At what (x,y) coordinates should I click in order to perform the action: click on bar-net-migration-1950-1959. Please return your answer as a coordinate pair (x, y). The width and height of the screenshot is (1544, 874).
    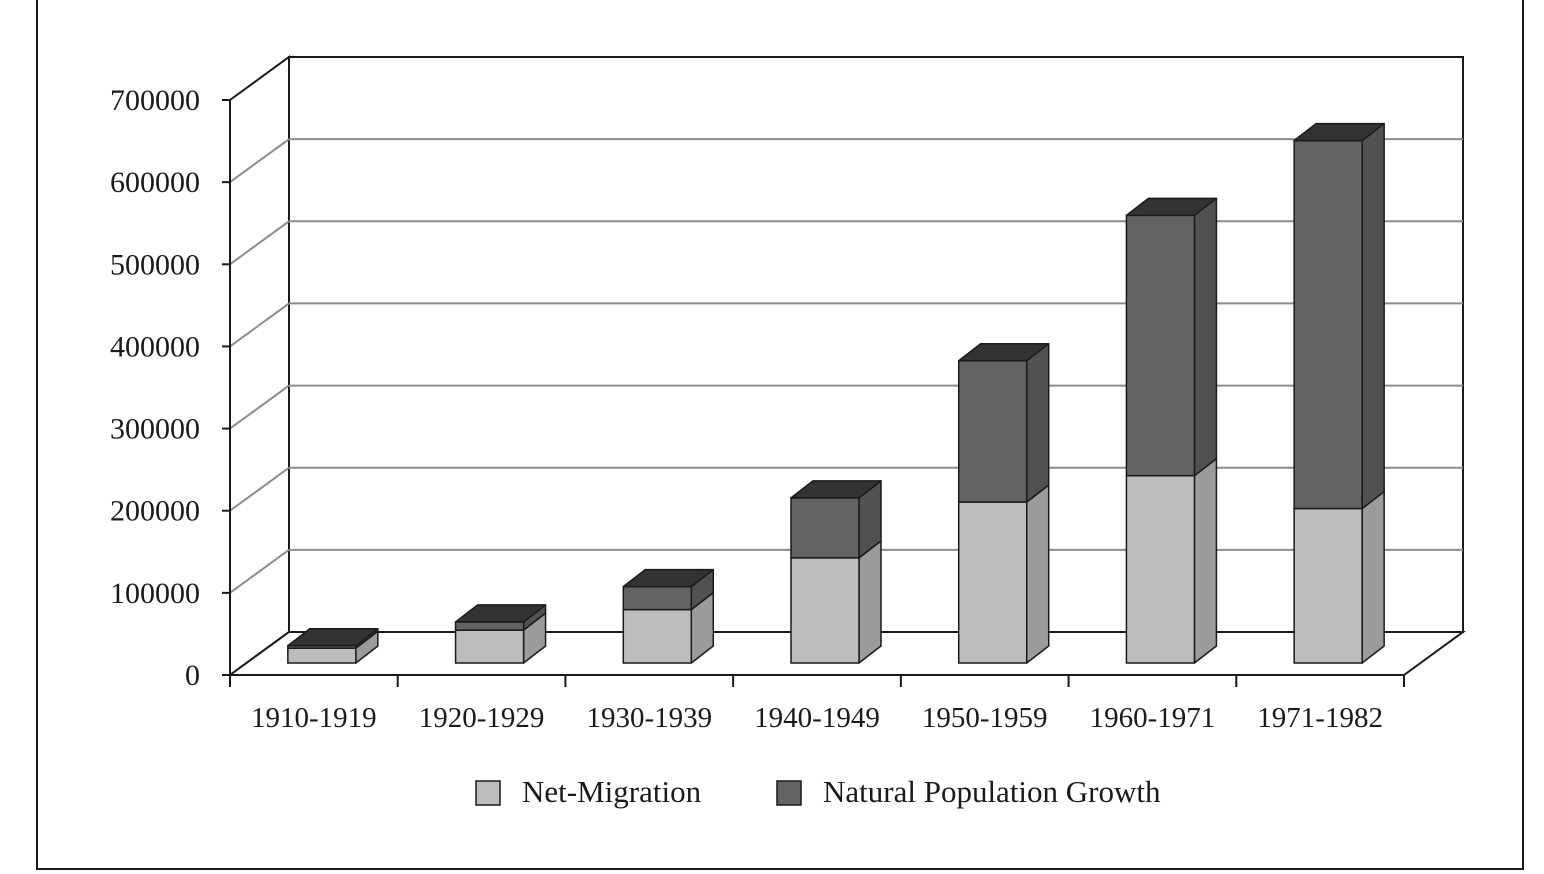
    Looking at the image, I should click on (1003, 574).